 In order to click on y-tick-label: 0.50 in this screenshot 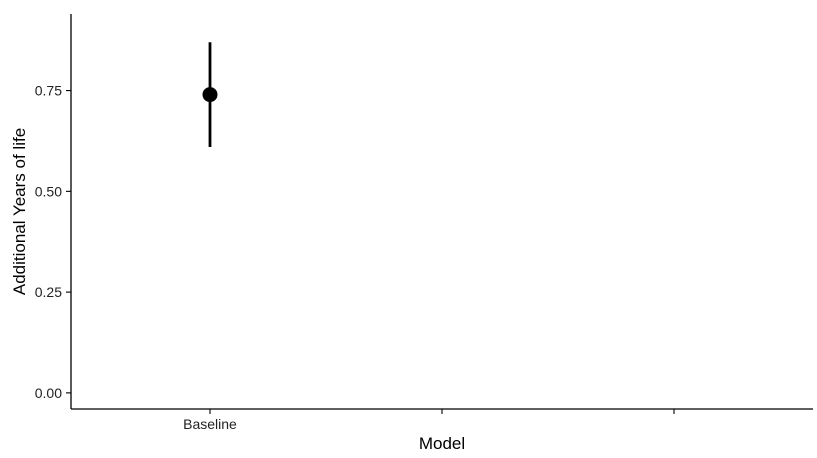, I will do `click(48, 191)`.